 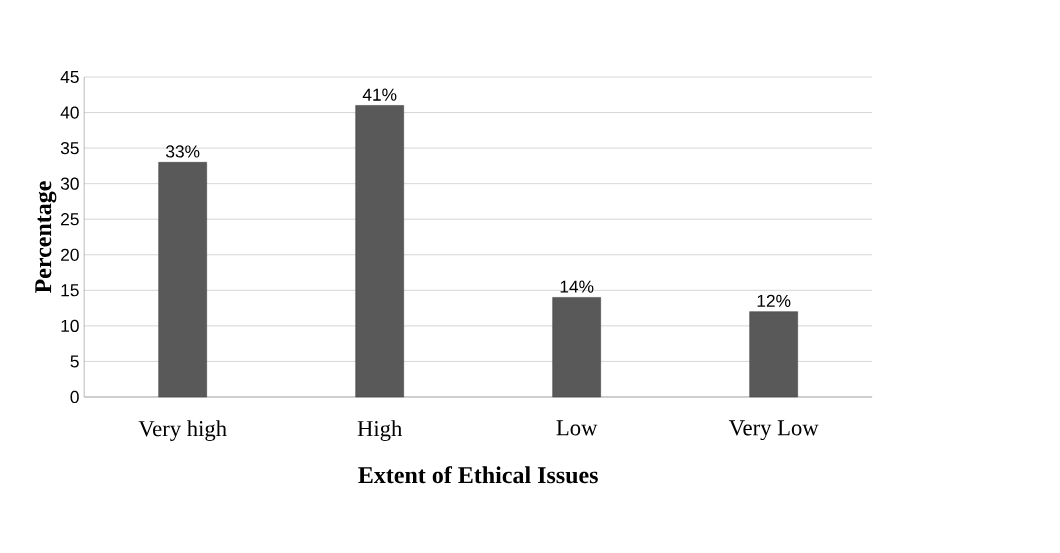 I want to click on y-tick-label: 0, so click(x=74, y=397).